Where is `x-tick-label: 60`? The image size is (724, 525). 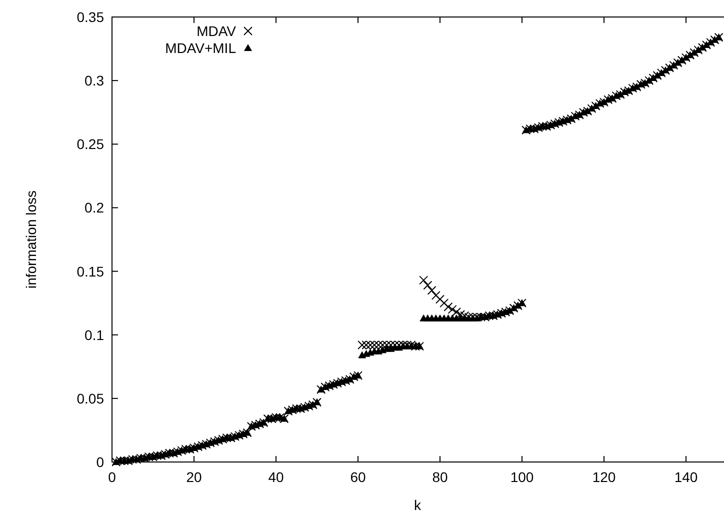
x-tick-label: 60 is located at coordinates (358, 477).